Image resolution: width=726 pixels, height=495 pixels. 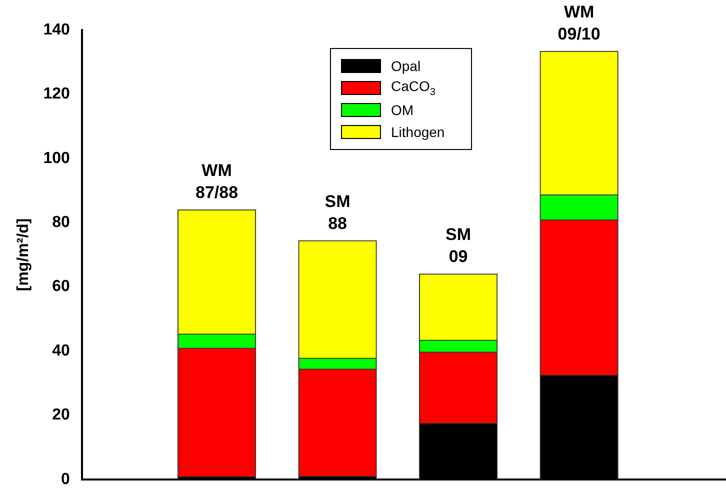 I want to click on y-tick-label: 80, so click(x=61, y=223).